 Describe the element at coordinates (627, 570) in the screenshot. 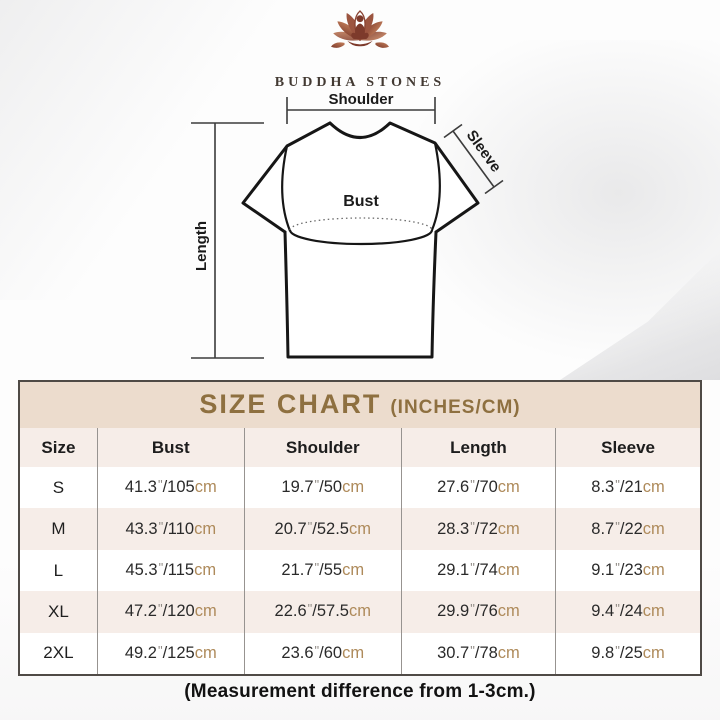

I see `sleeve-cell: 9.1 "/23 cm` at that location.